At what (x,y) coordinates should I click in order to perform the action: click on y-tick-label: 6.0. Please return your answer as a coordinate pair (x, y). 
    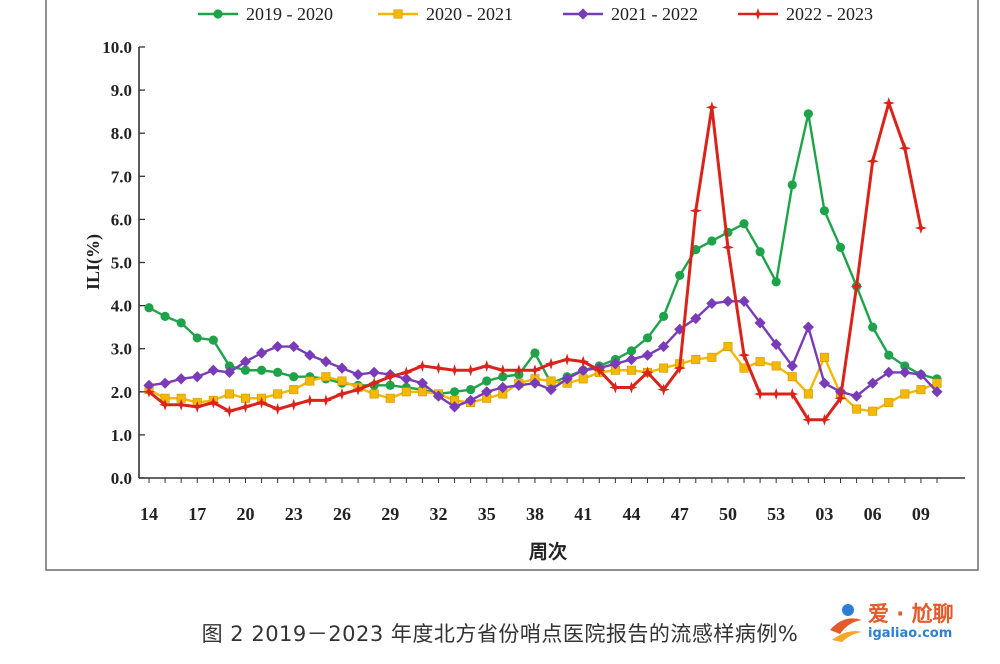
    Looking at the image, I should click on (121, 219).